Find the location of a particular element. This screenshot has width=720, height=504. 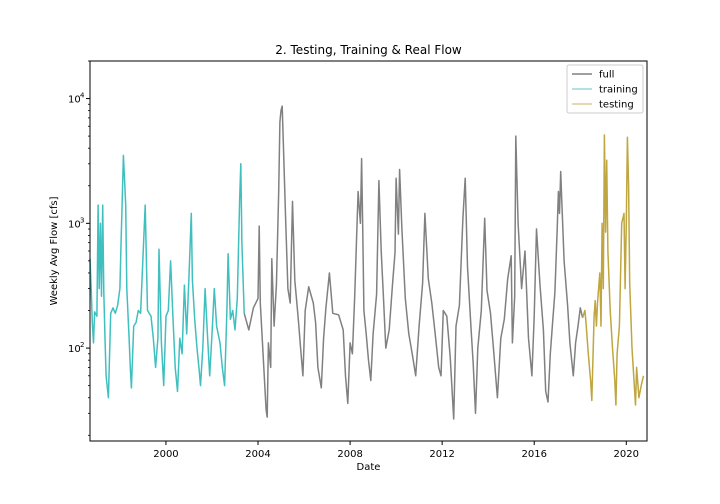

chart-title: 2. Testing, Training & Real Flow is located at coordinates (368, 50).